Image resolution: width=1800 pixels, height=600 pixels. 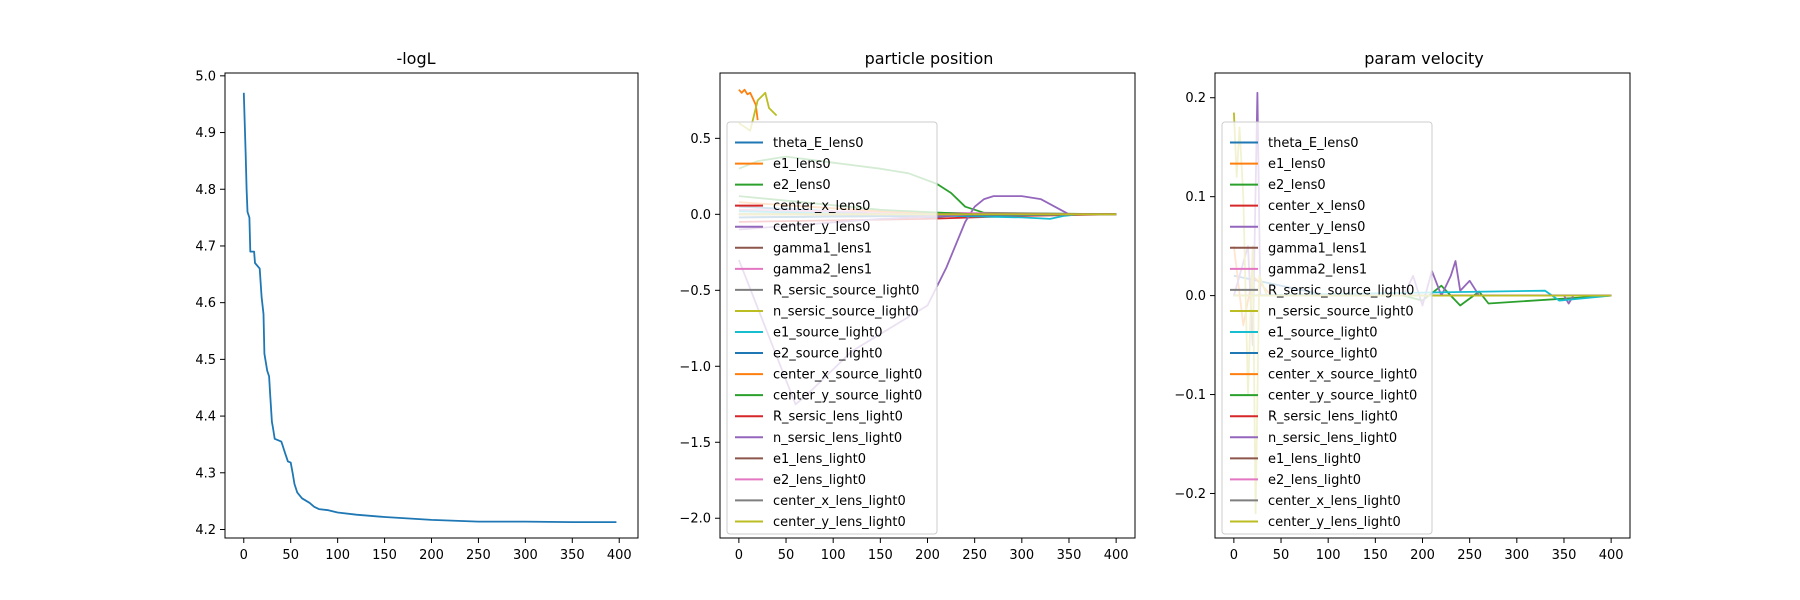 What do you see at coordinates (929, 58) in the screenshot?
I see `chart-title: particle position` at bounding box center [929, 58].